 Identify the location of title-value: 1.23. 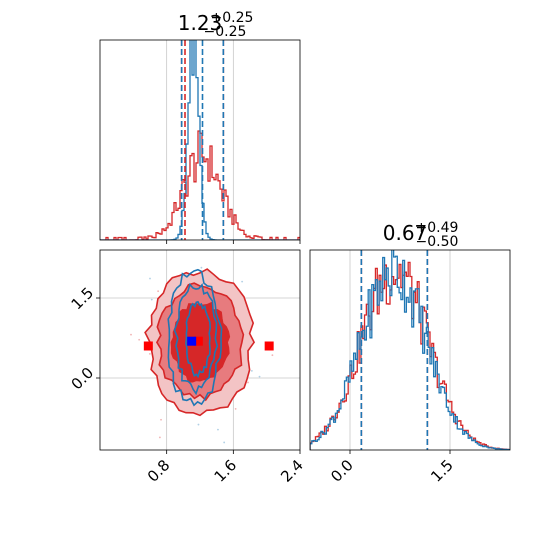
(200, 23).